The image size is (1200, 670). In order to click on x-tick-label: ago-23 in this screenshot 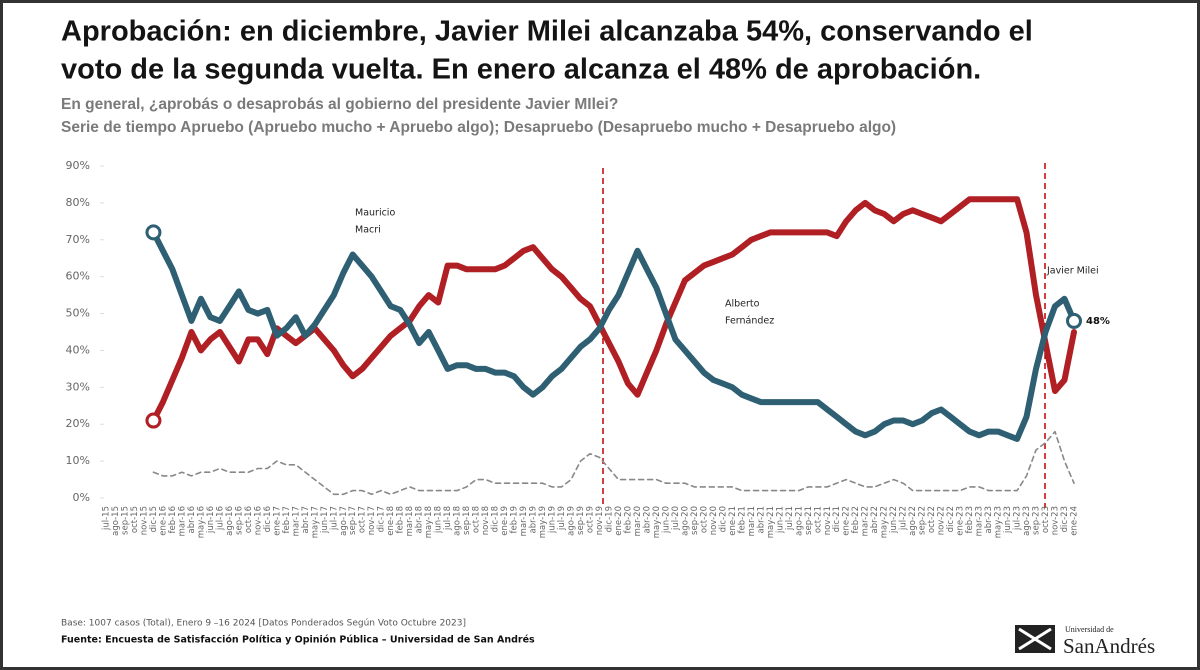, I will do `click(1027, 521)`.